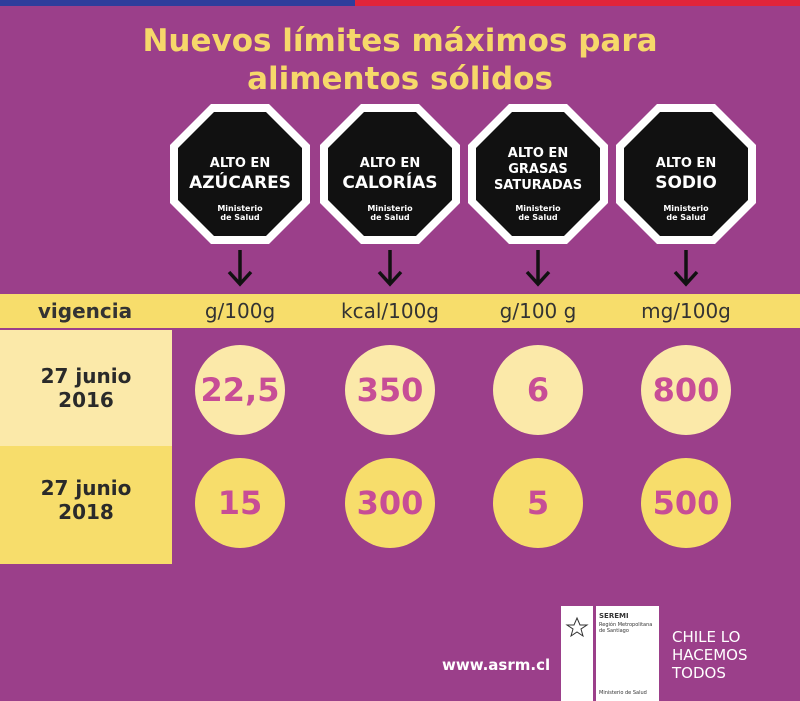 This screenshot has height=701, width=800. I want to click on seal-sodio: ALTO EN SODIO Ministerio de Salud, so click(686, 174).